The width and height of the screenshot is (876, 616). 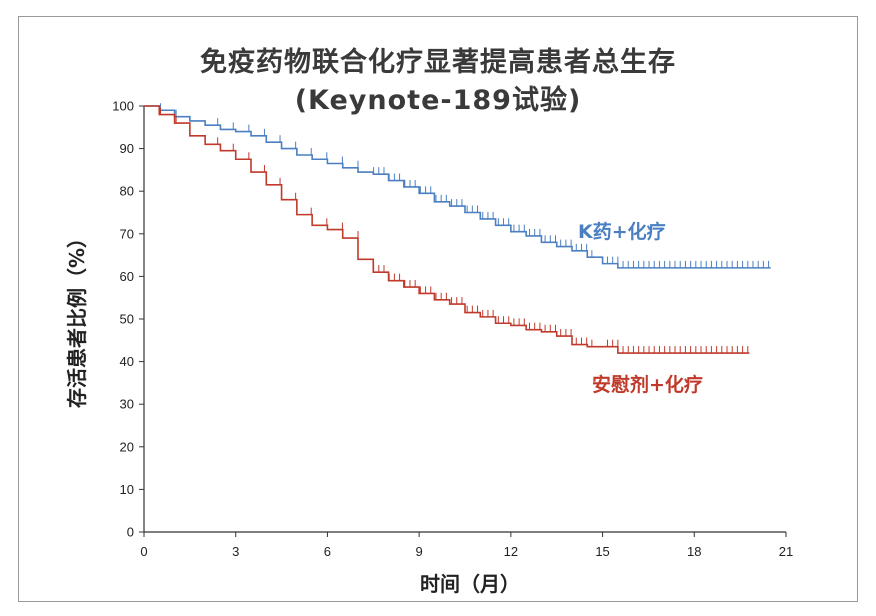 What do you see at coordinates (470, 584) in the screenshot?
I see `x-axis-title: 时间（月）` at bounding box center [470, 584].